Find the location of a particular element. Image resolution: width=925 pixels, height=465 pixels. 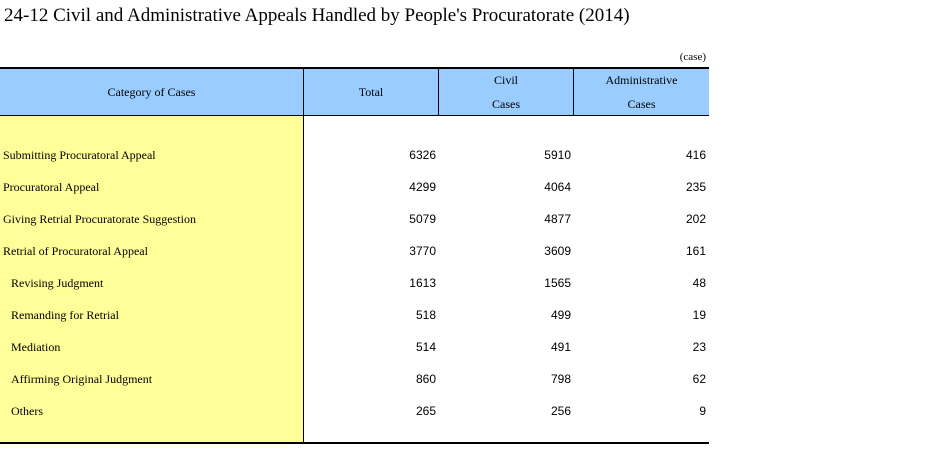

administrative-value: 19 is located at coordinates (699, 315).